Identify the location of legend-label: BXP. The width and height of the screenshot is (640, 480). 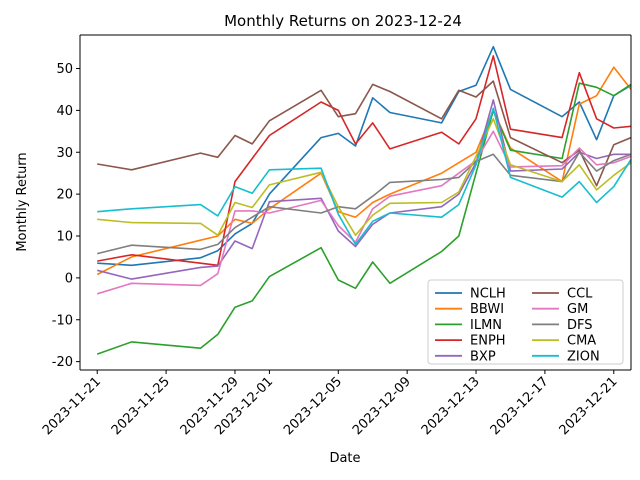
(483, 356).